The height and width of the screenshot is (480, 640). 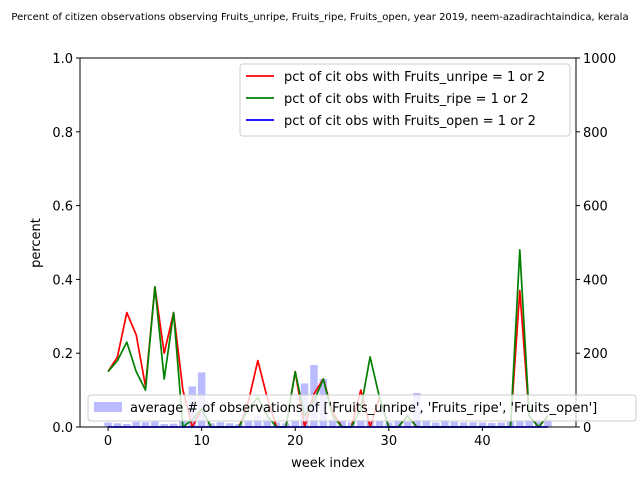 I want to click on y2-tick-label: 400, so click(x=595, y=280).